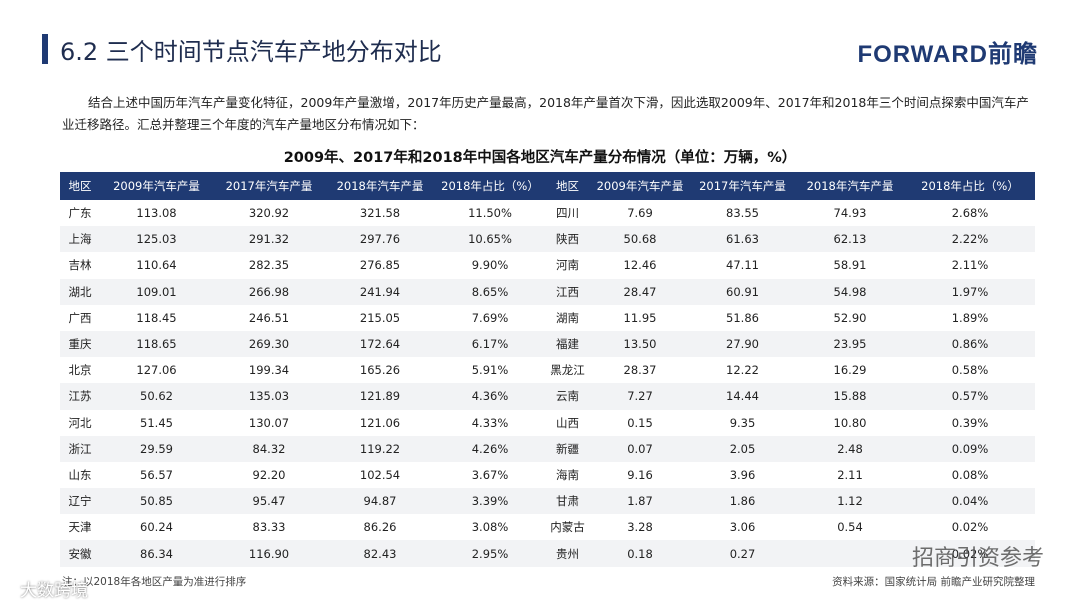  What do you see at coordinates (490, 370) in the screenshot?
I see `table-cell: 5.91%` at bounding box center [490, 370].